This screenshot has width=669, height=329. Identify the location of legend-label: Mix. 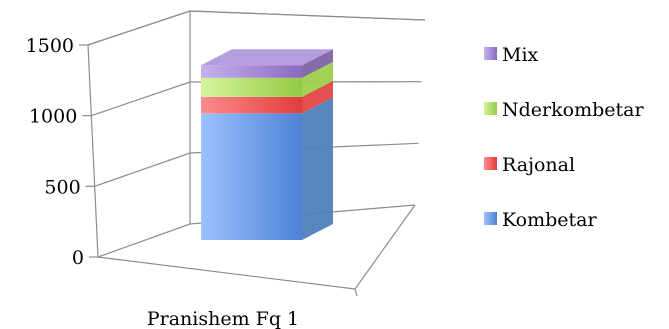
(520, 55).